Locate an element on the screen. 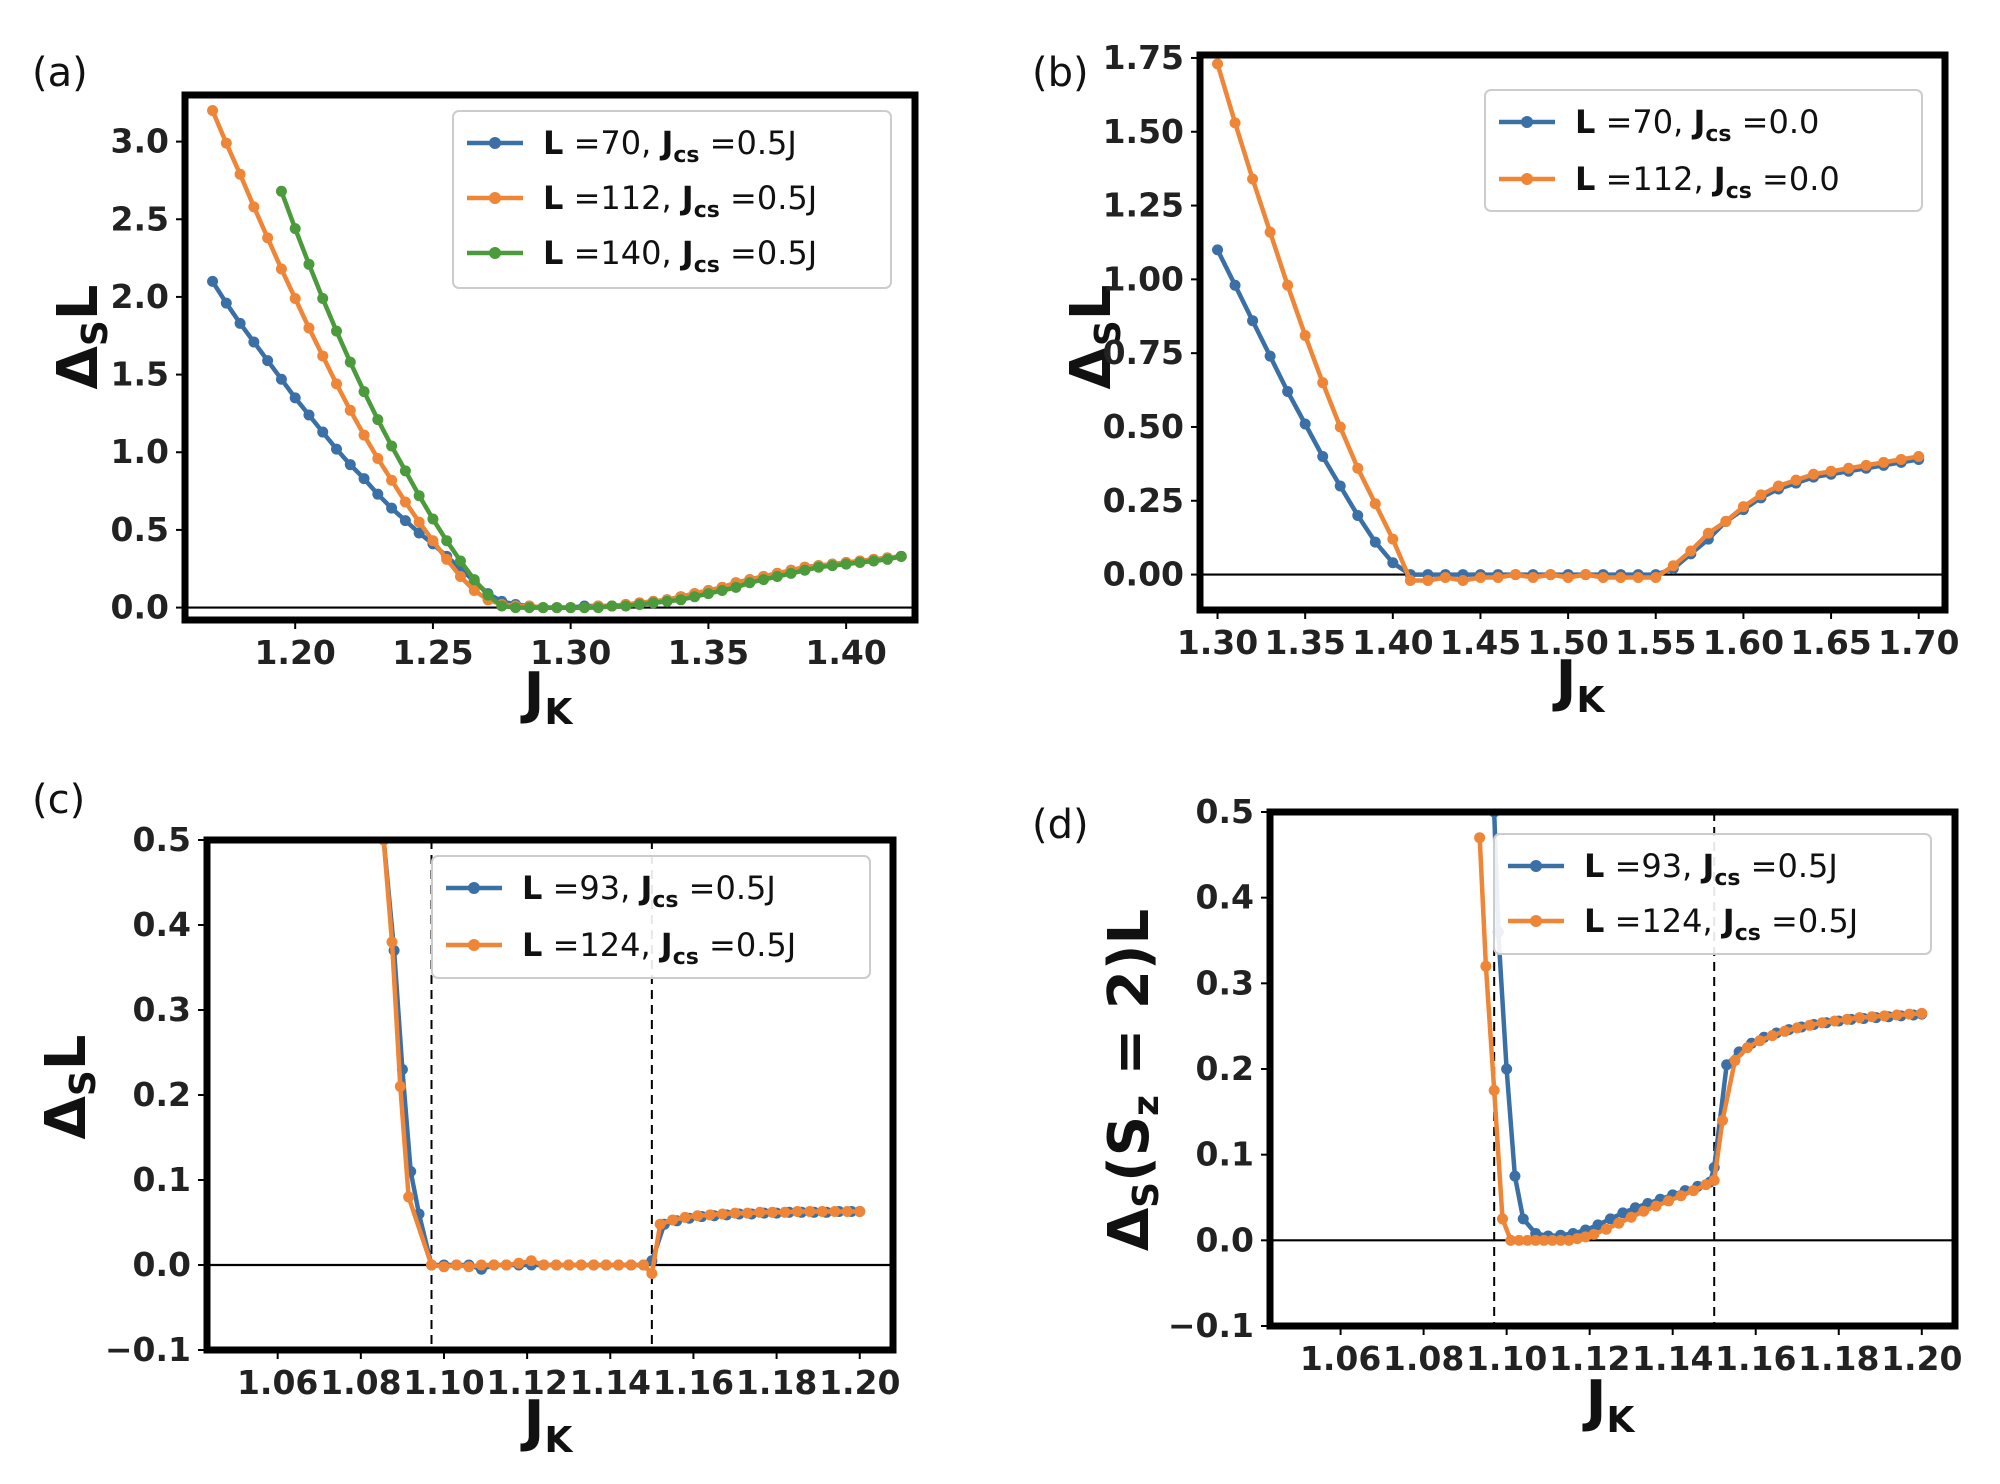  data-layer-b is located at coordinates (1572, 322).